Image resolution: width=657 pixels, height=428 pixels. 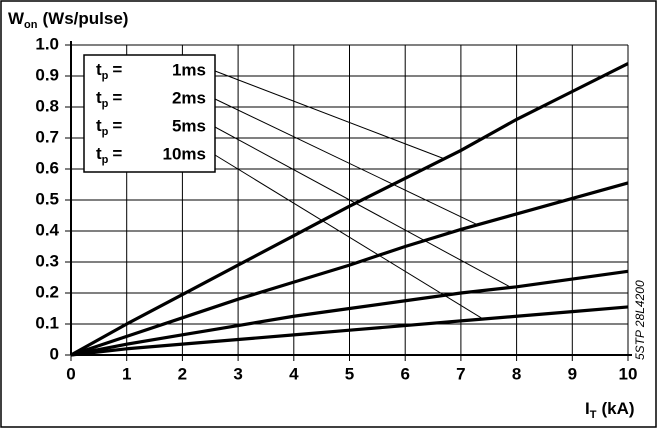 I want to click on legend-label: 2ms, so click(x=189, y=97).